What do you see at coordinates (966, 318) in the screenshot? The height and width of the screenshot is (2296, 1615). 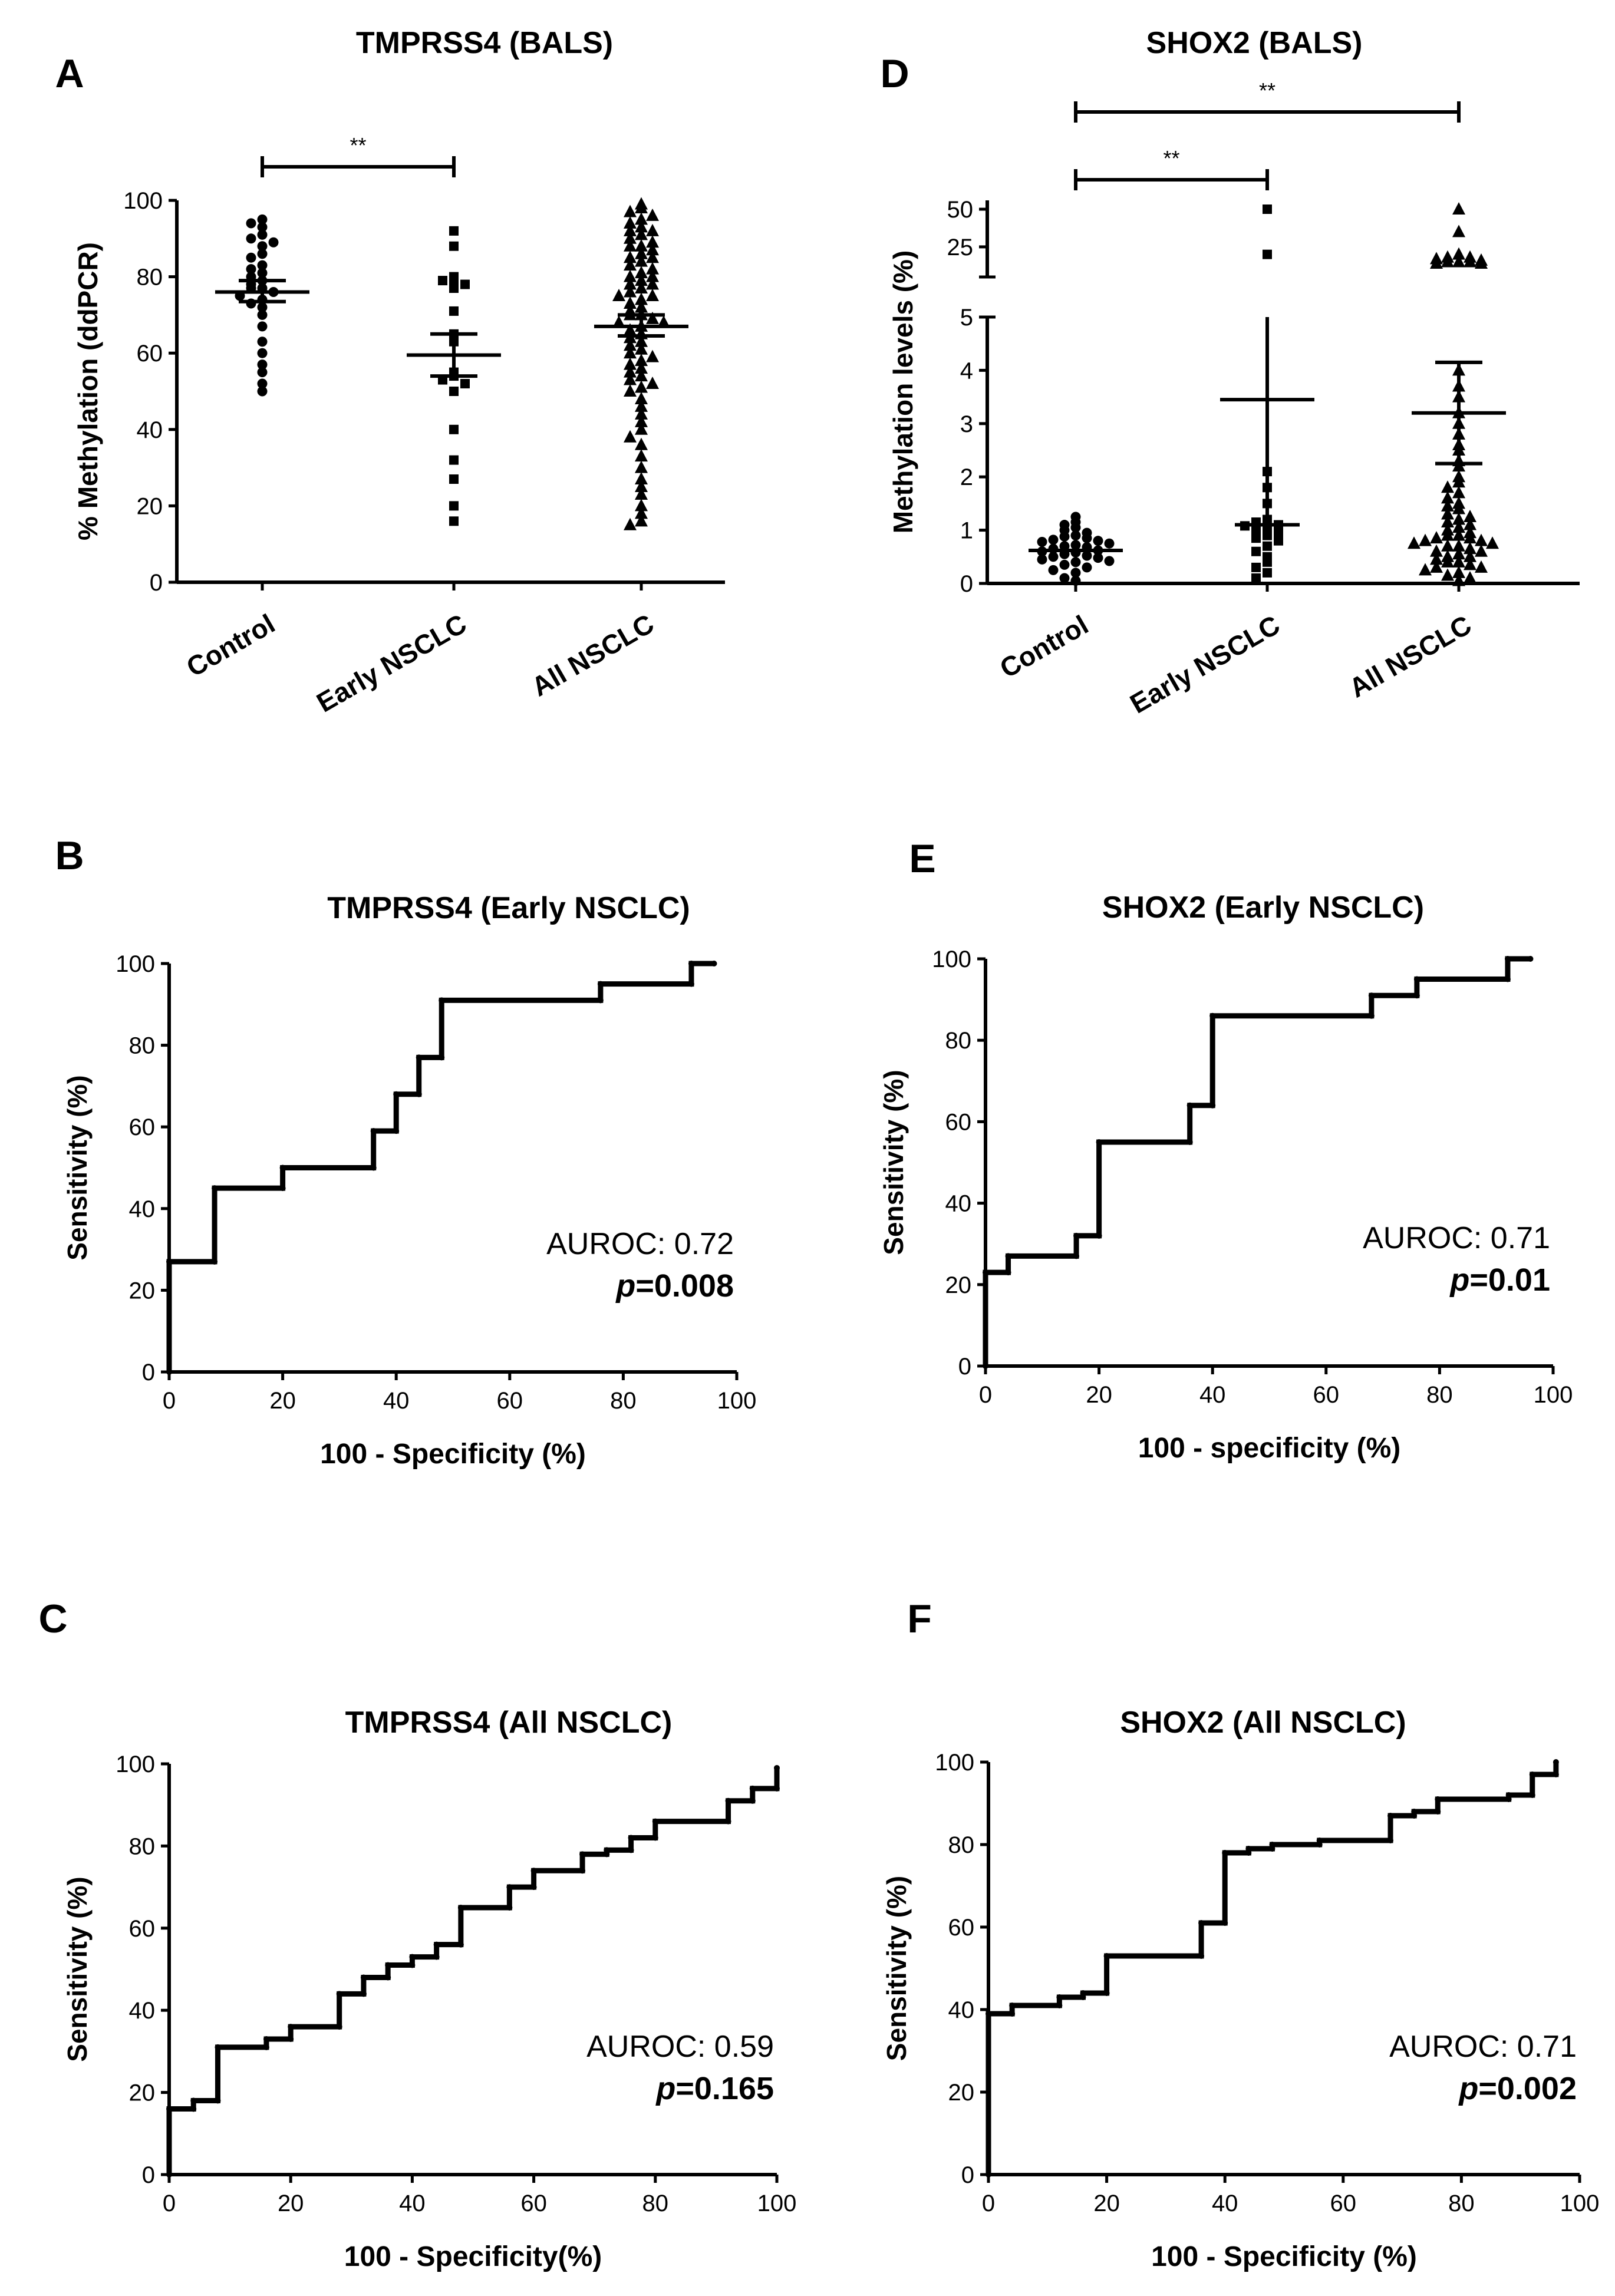 I see `y-tick-label: 5` at bounding box center [966, 318].